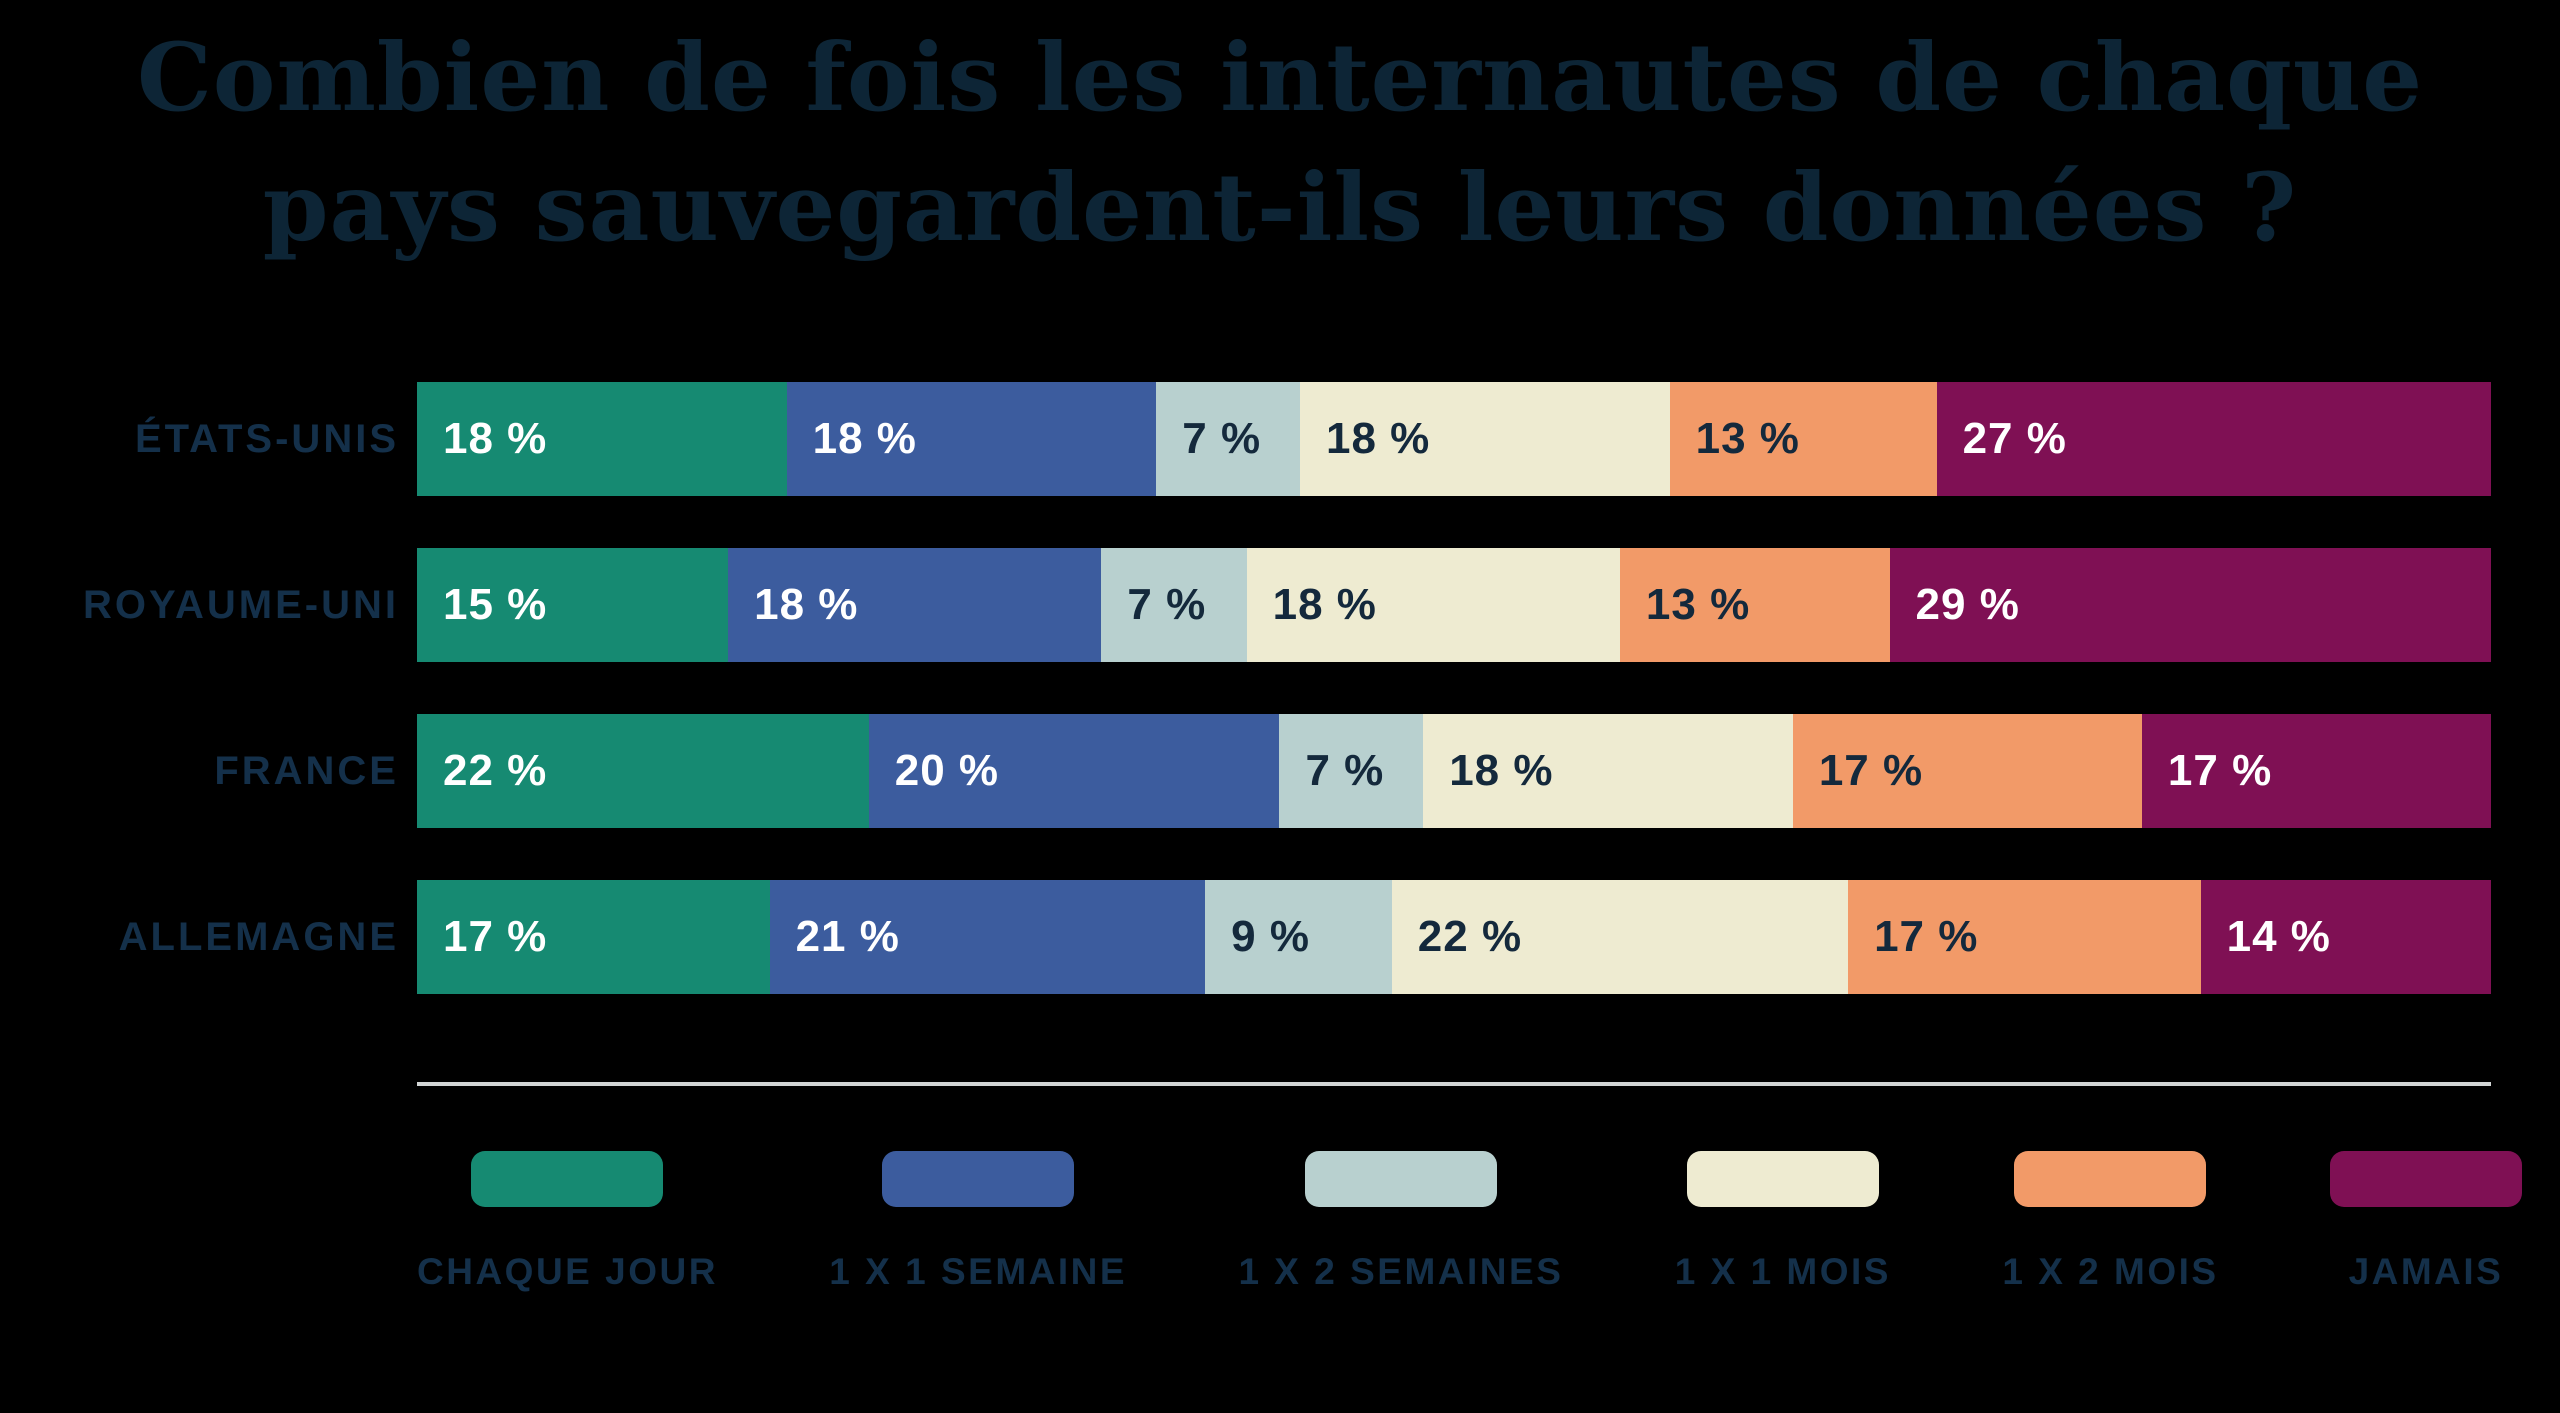 The height and width of the screenshot is (1413, 2560). Describe the element at coordinates (1401, 1271) in the screenshot. I see `legend-label-1-x-2-semaines: 1 X 2 SEMAINES` at that location.